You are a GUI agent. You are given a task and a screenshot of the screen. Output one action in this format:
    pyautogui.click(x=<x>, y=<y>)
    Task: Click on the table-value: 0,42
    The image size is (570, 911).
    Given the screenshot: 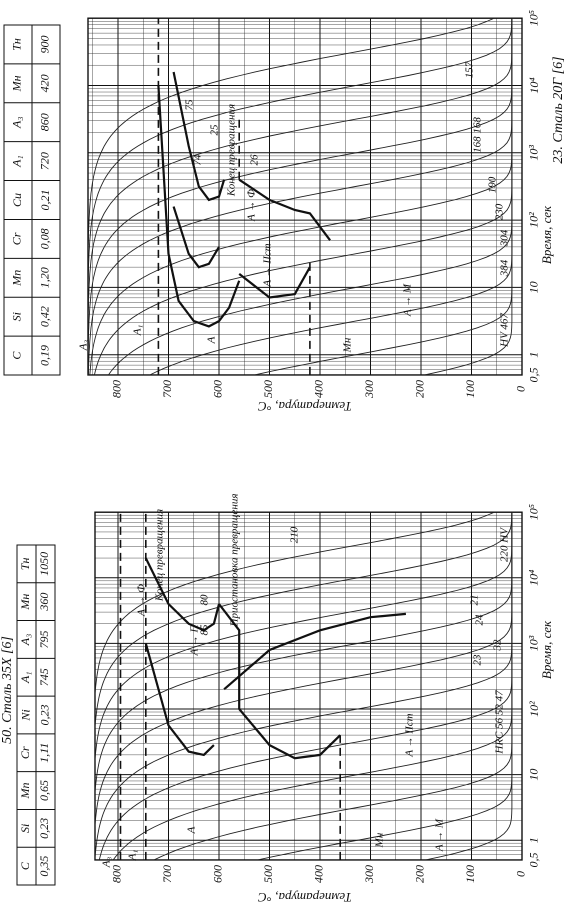 What is the action you would take?
    pyautogui.click(x=45, y=316)
    